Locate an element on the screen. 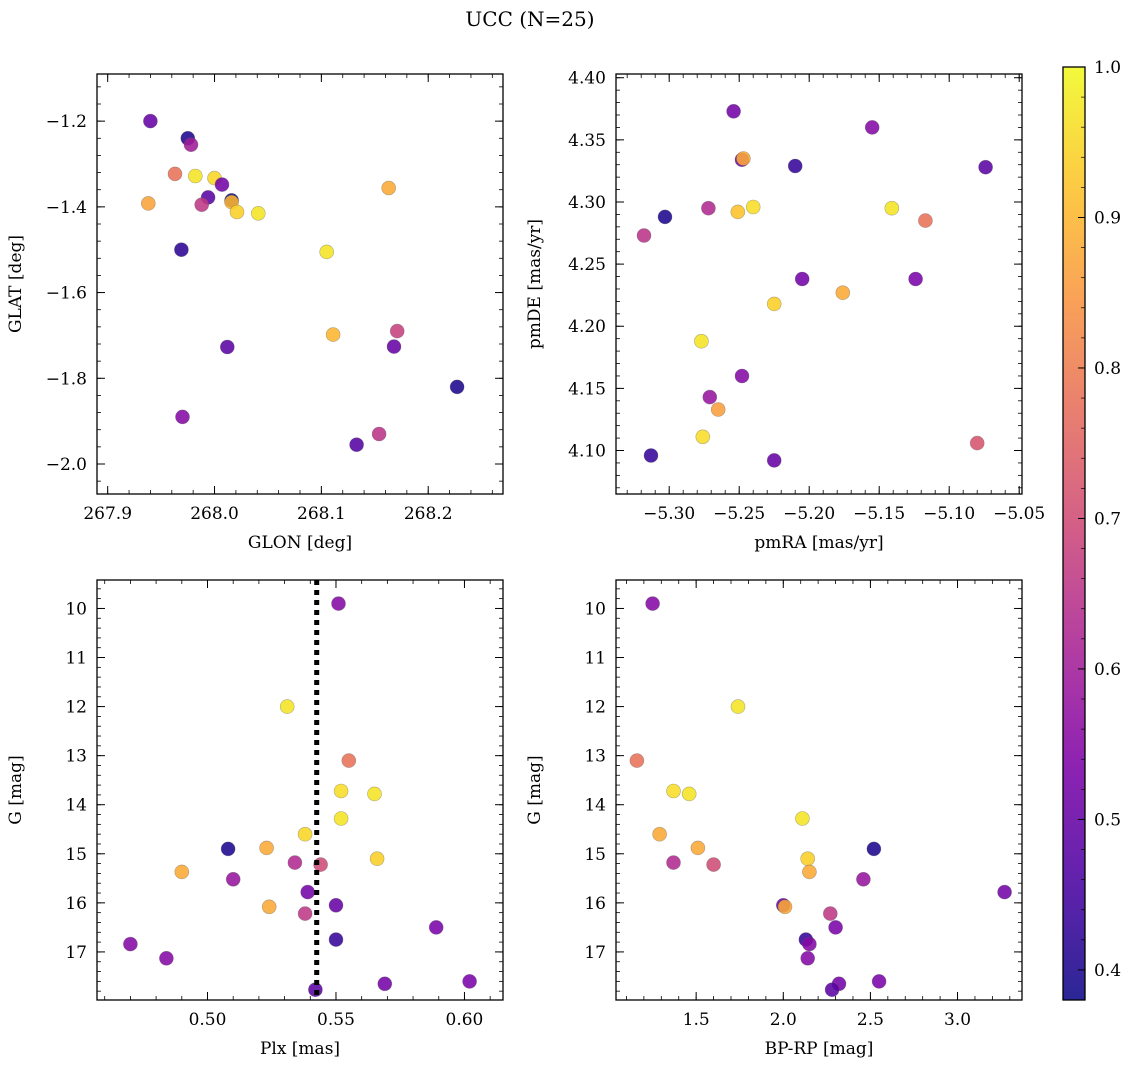 The height and width of the screenshot is (1067, 1136). x-tick-label: −5.20 is located at coordinates (809, 514).